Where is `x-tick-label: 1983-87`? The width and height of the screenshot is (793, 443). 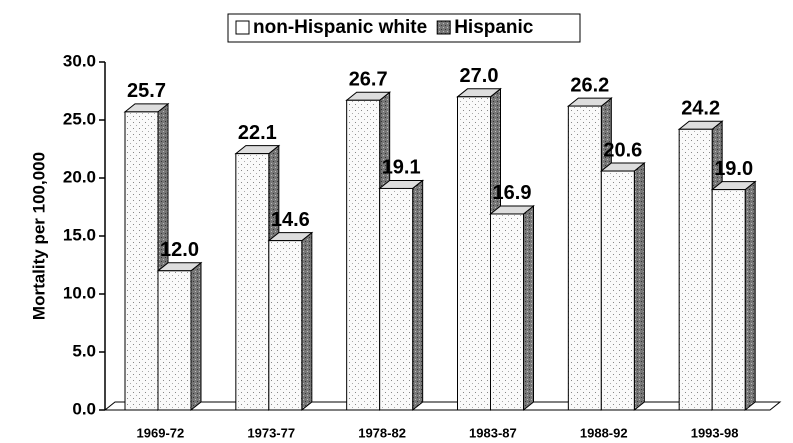 x-tick-label: 1983-87 is located at coordinates (493, 432).